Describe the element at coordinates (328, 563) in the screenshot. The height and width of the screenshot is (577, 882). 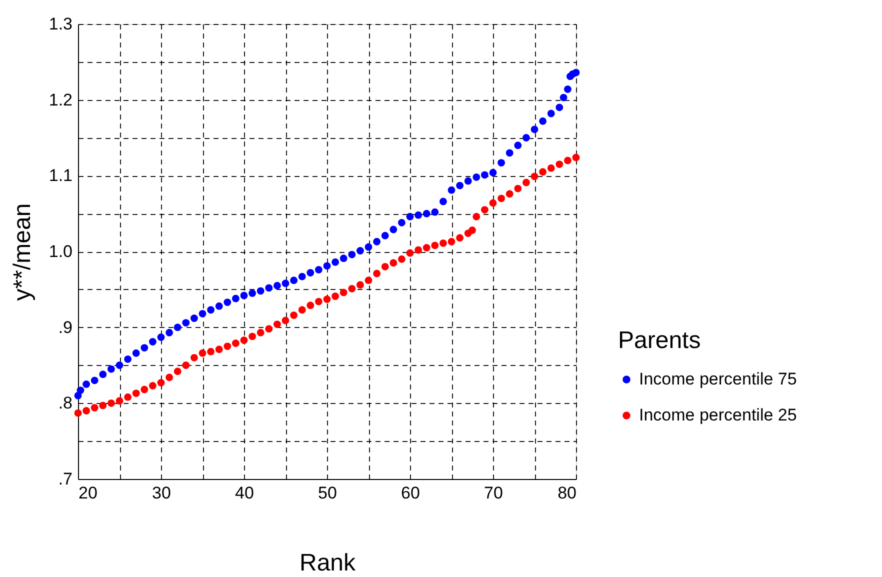
I see `x-axis-title: Rank` at that location.